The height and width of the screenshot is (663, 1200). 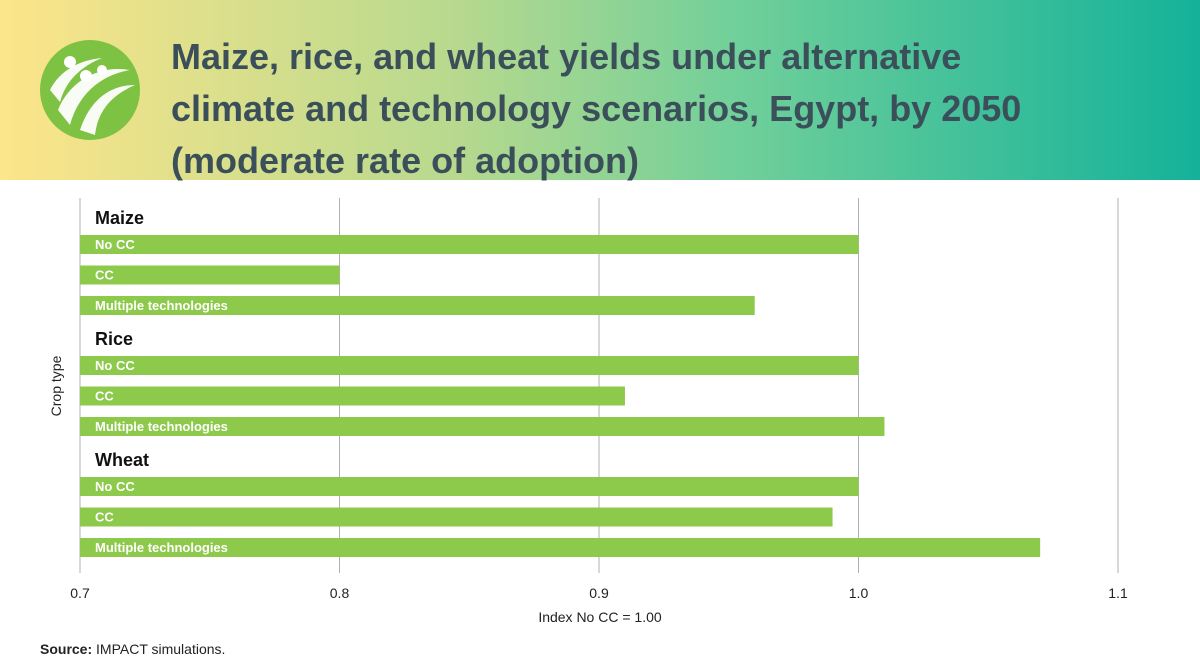 I want to click on source-text: IMPACT simulations., so click(x=161, y=649).